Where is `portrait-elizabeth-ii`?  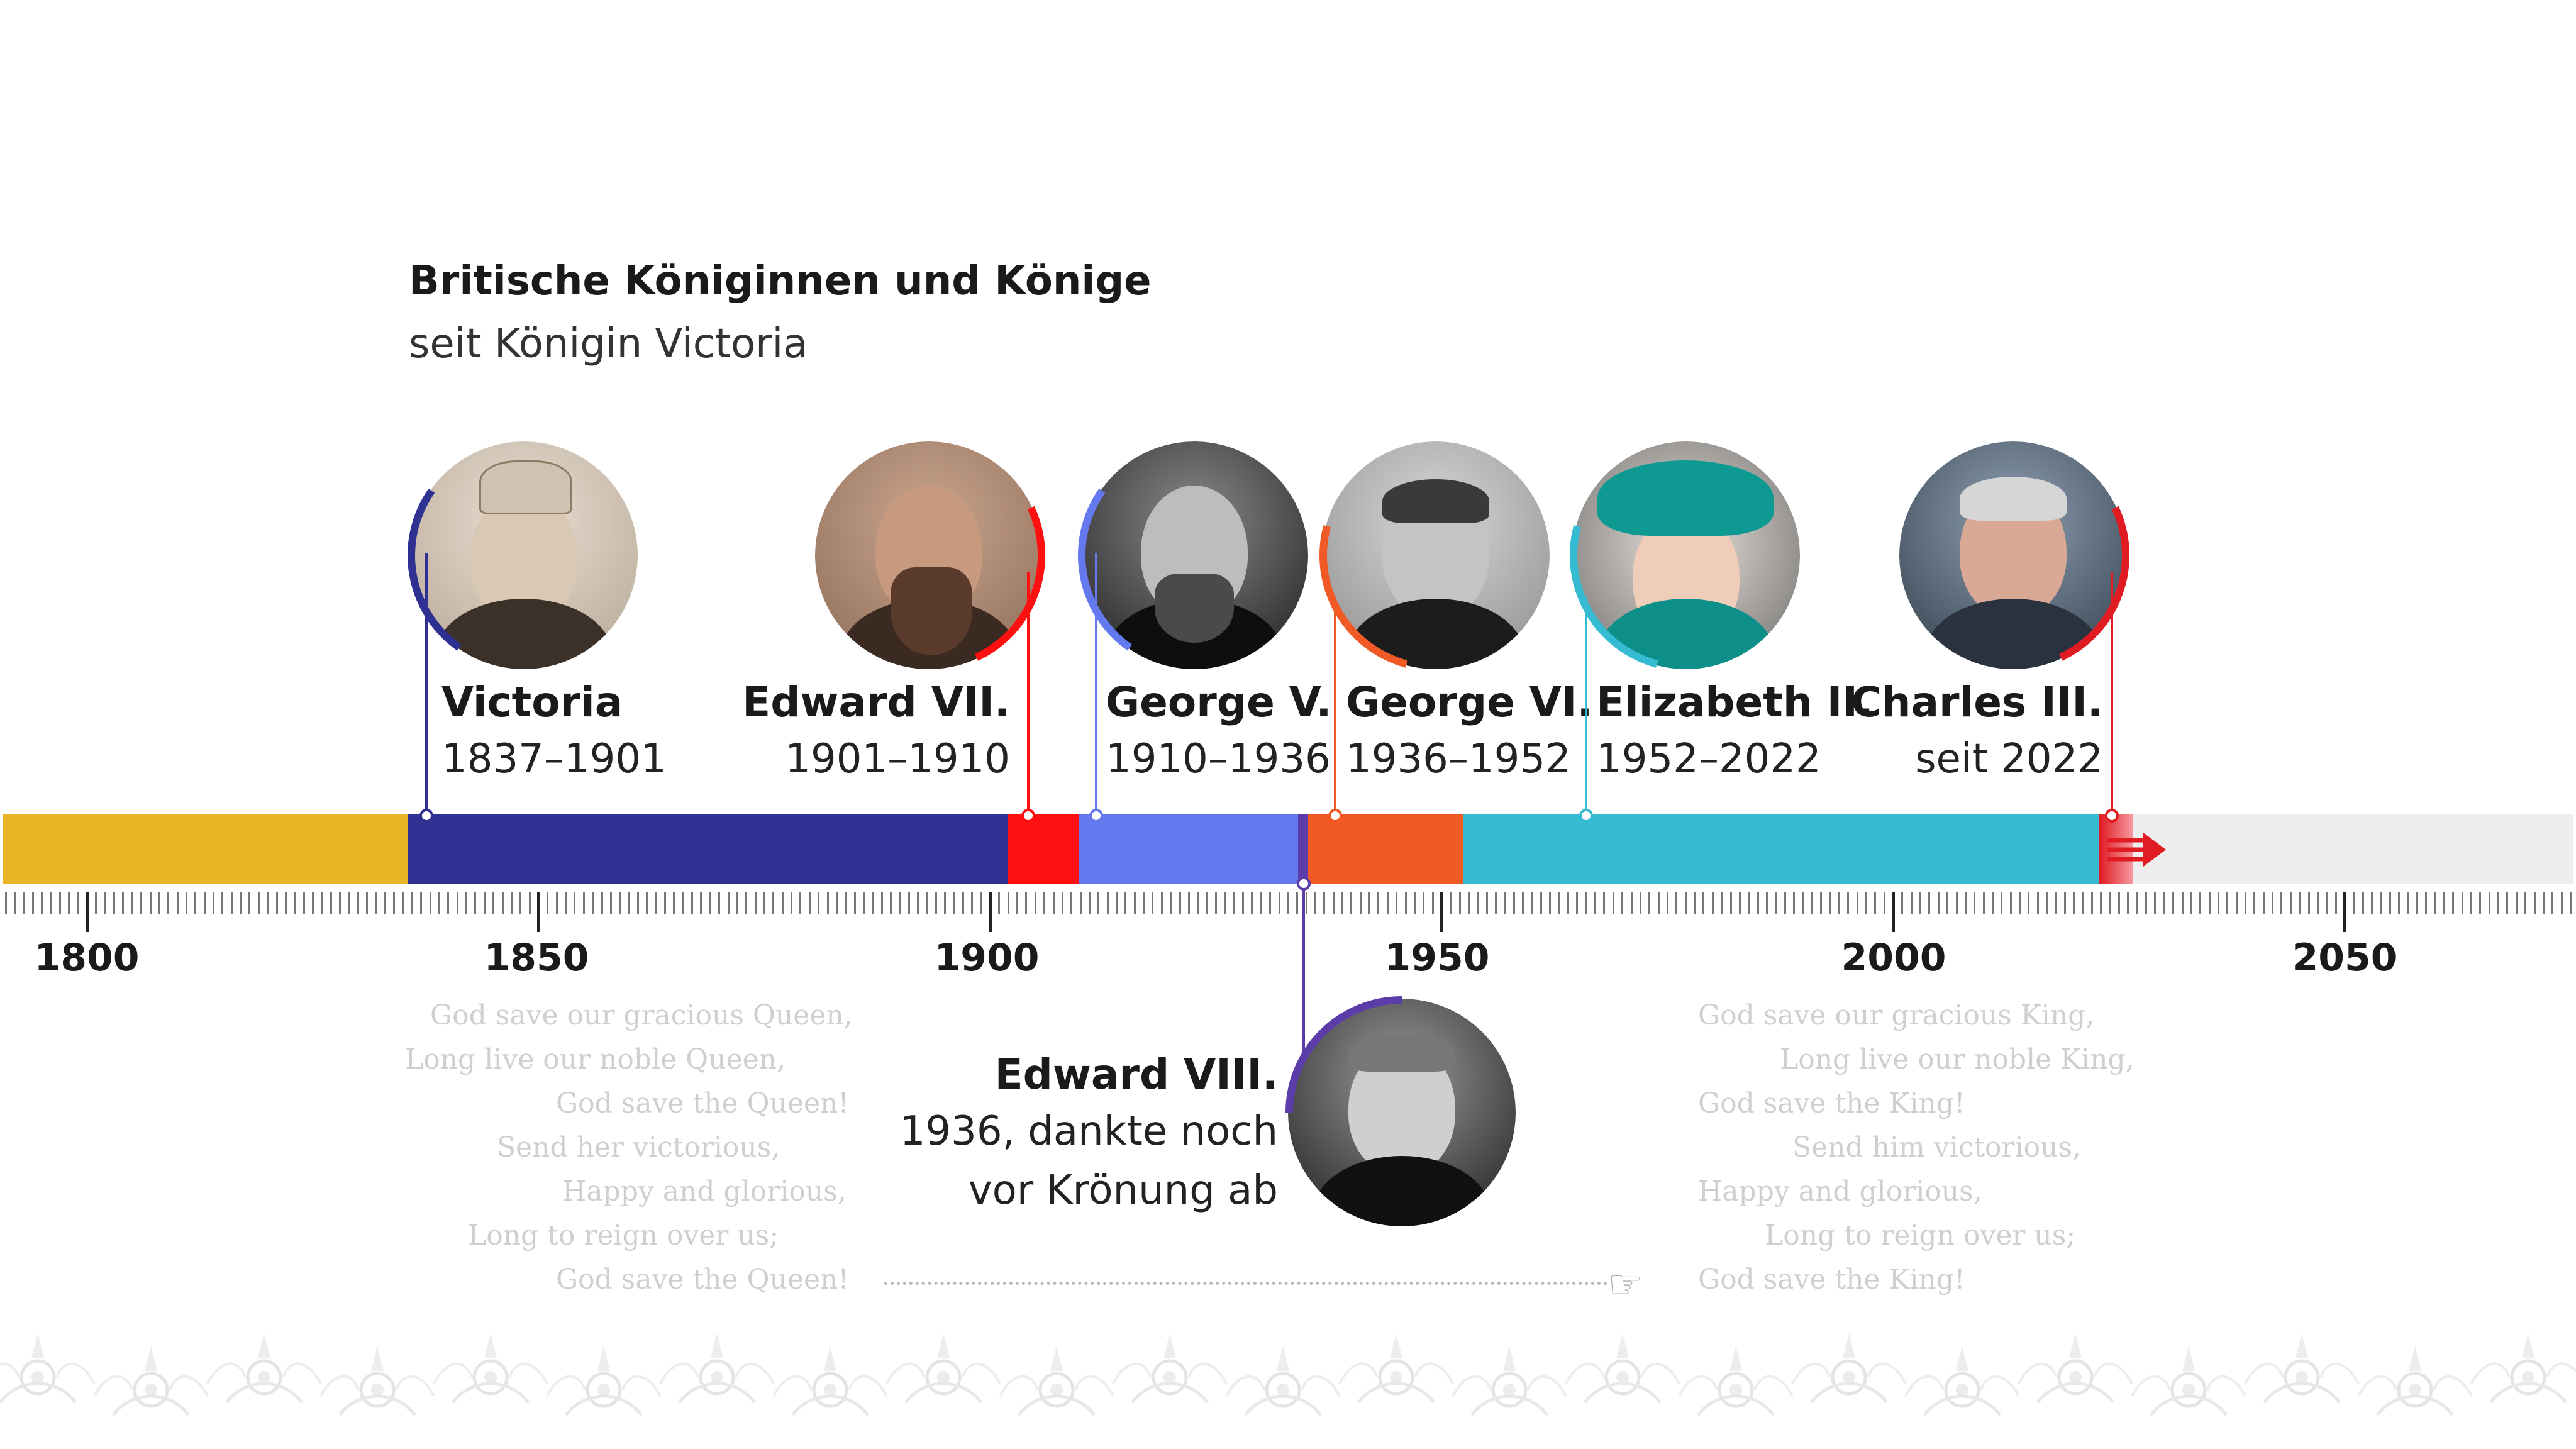
portrait-elizabeth-ii is located at coordinates (1686, 555).